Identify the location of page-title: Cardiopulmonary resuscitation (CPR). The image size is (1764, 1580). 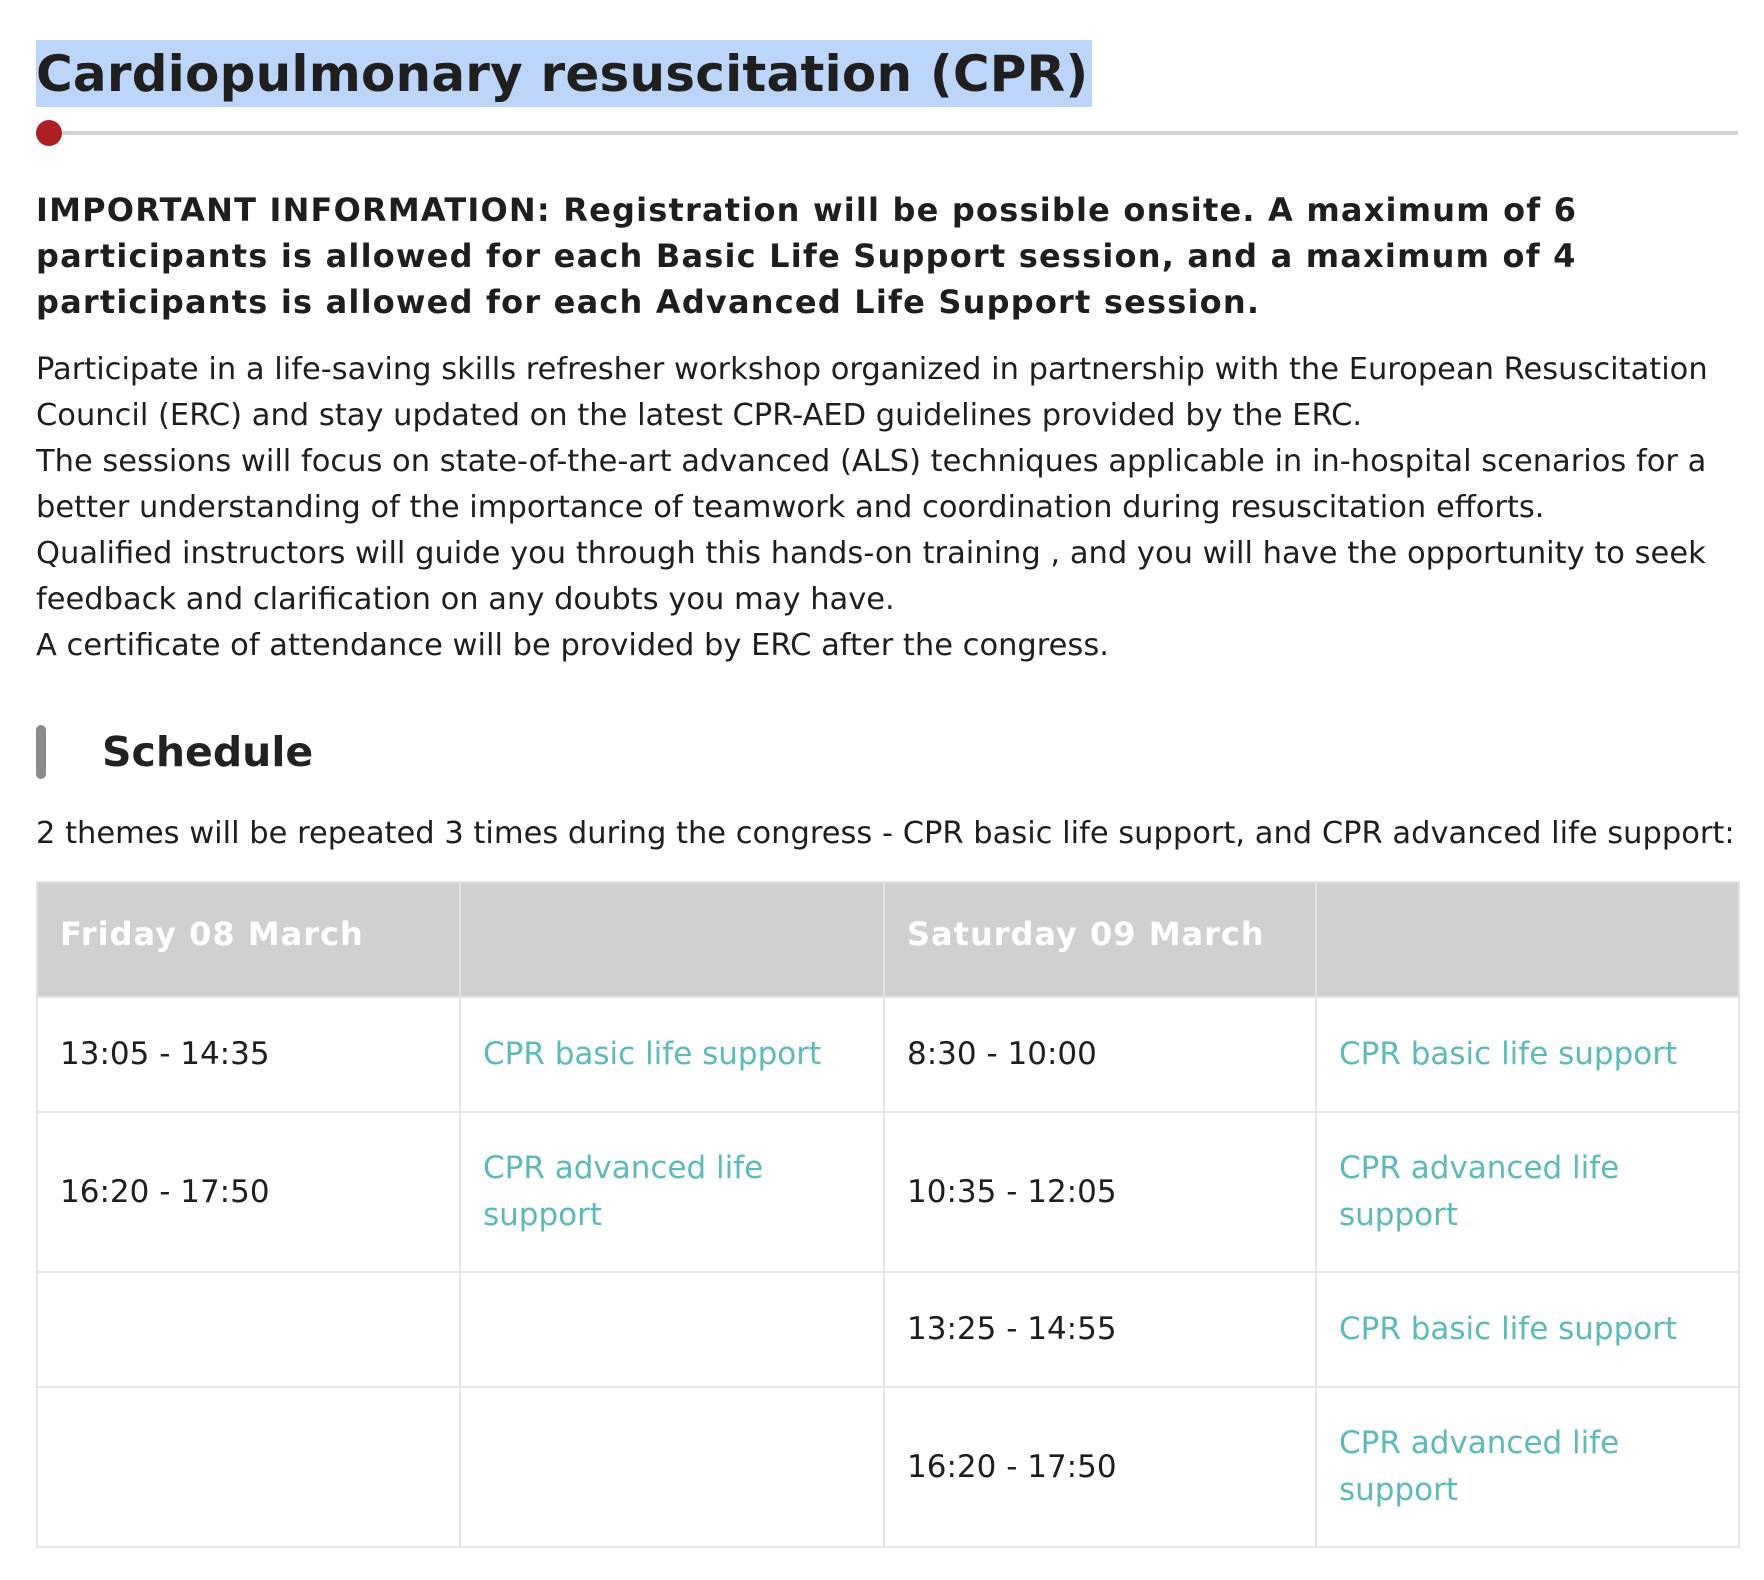
(564, 73).